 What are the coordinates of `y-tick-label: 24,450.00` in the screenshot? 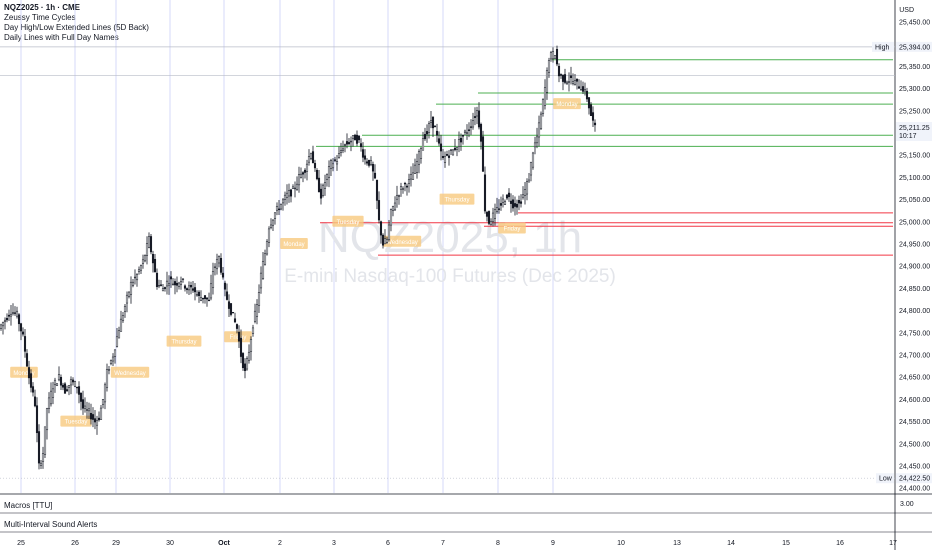 It's located at (914, 467).